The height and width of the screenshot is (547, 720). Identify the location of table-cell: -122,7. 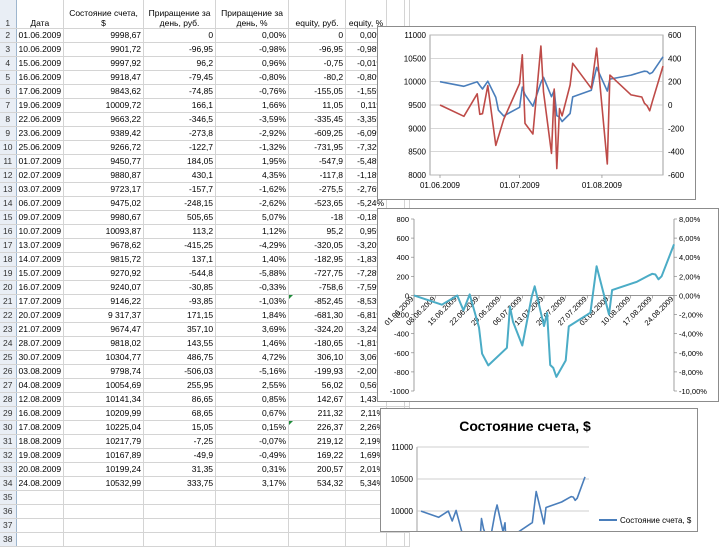
(180, 147).